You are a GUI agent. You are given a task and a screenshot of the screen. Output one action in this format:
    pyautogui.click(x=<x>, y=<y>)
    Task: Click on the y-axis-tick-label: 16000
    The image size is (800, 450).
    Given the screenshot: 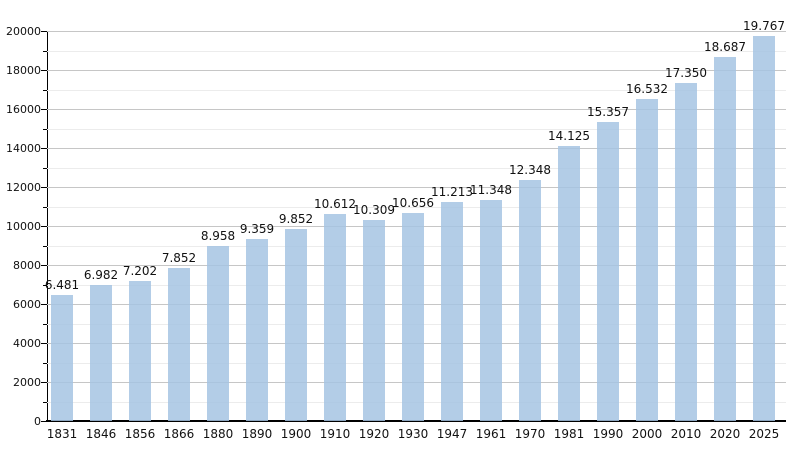 What is the action you would take?
    pyautogui.click(x=23, y=109)
    